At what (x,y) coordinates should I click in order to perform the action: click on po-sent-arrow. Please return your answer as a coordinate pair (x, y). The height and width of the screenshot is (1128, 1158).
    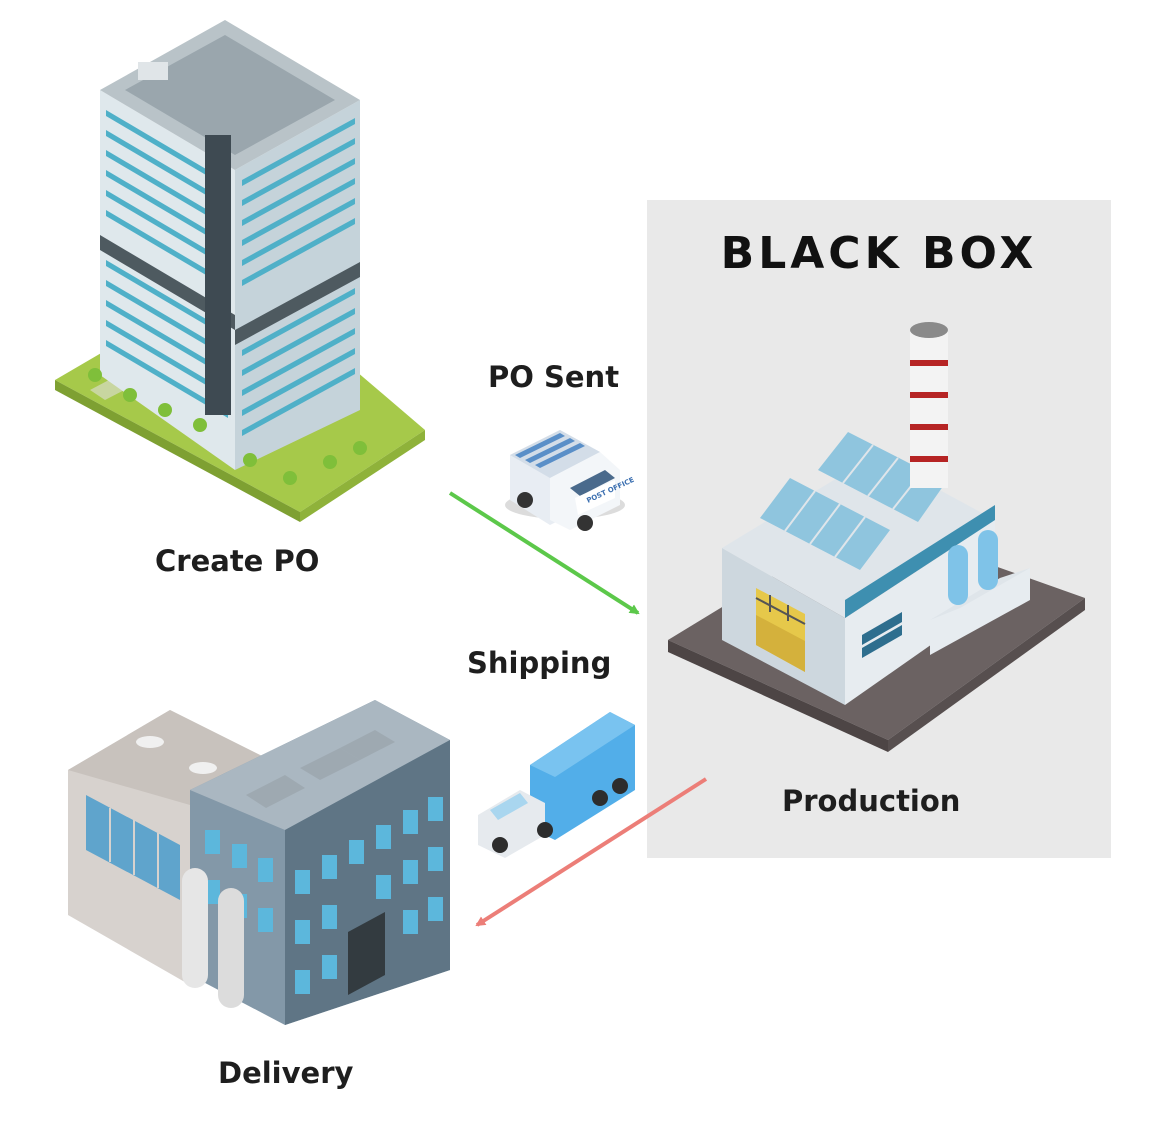
    Looking at the image, I should click on (544, 553).